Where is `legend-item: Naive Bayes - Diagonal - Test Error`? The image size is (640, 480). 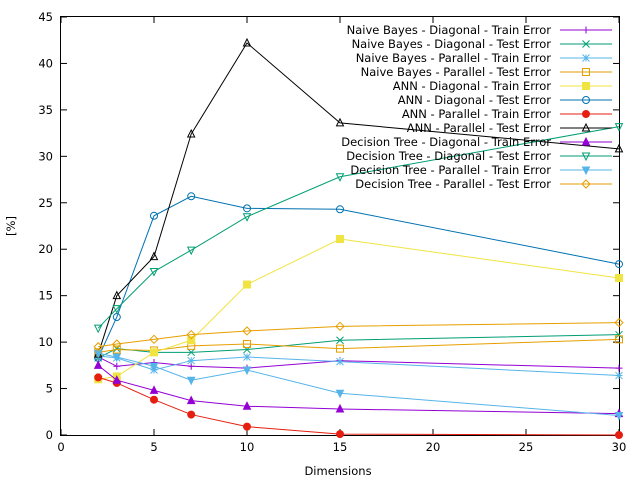
legend-item: Naive Bayes - Diagonal - Test Error is located at coordinates (482, 44).